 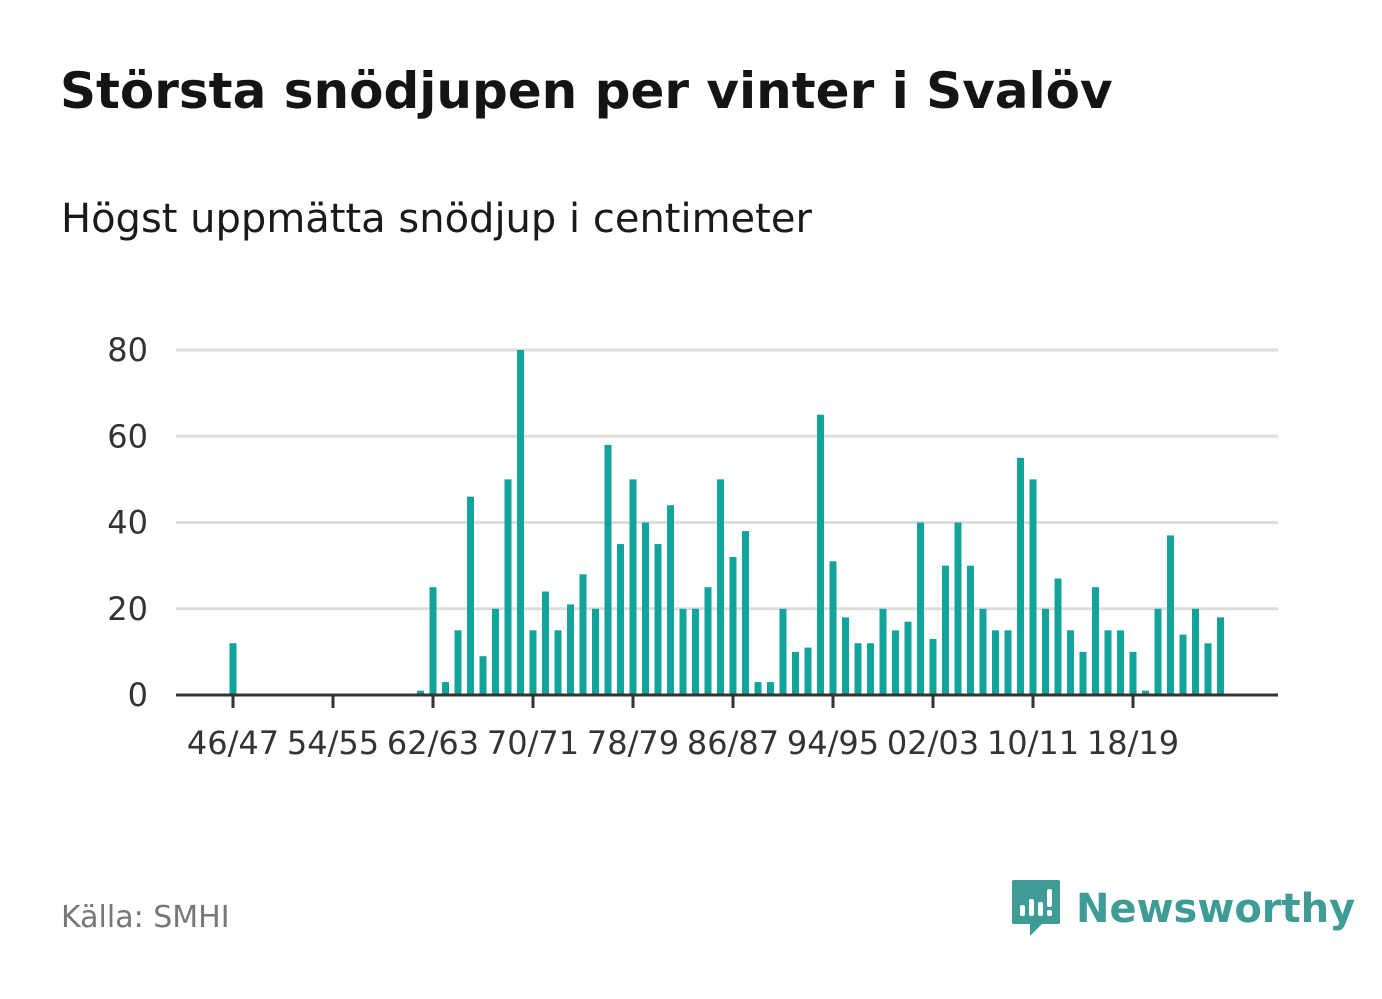 What do you see at coordinates (1036, 908) in the screenshot?
I see `newsworthy-chart-bubble-icon` at bounding box center [1036, 908].